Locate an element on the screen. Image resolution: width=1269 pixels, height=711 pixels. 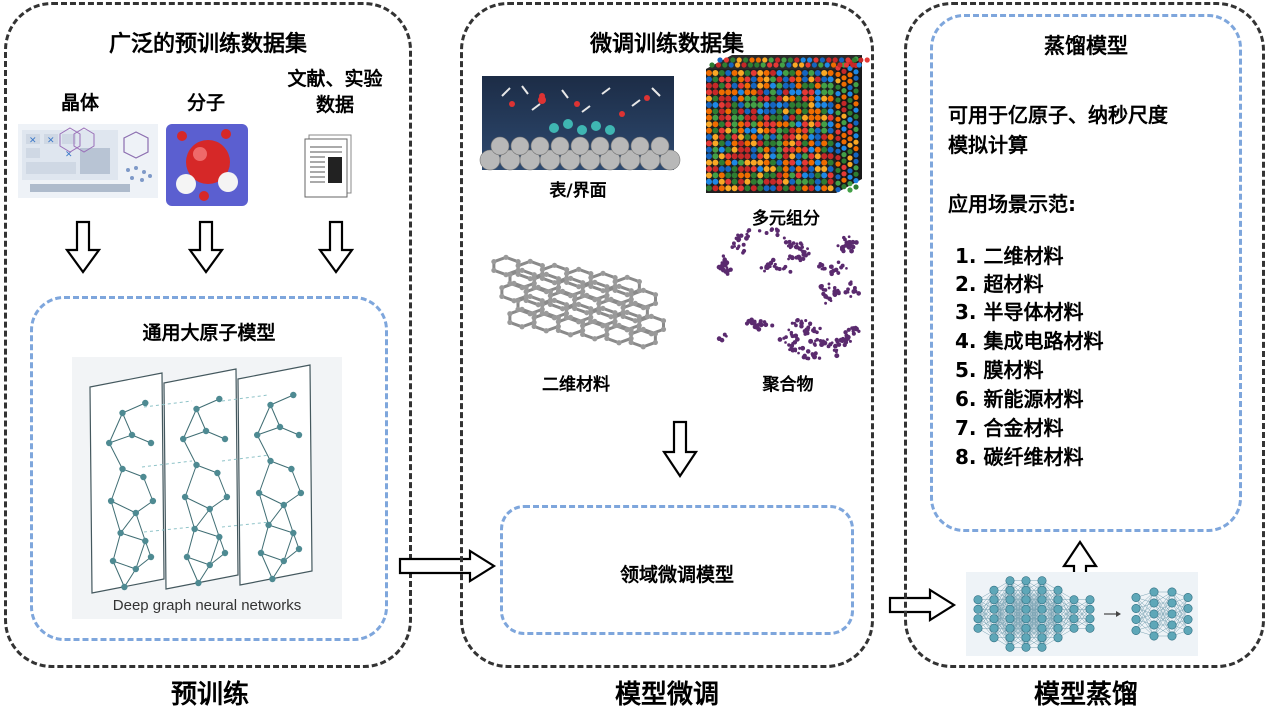
application-item: 7. 合金材料 is located at coordinates (1009, 428).